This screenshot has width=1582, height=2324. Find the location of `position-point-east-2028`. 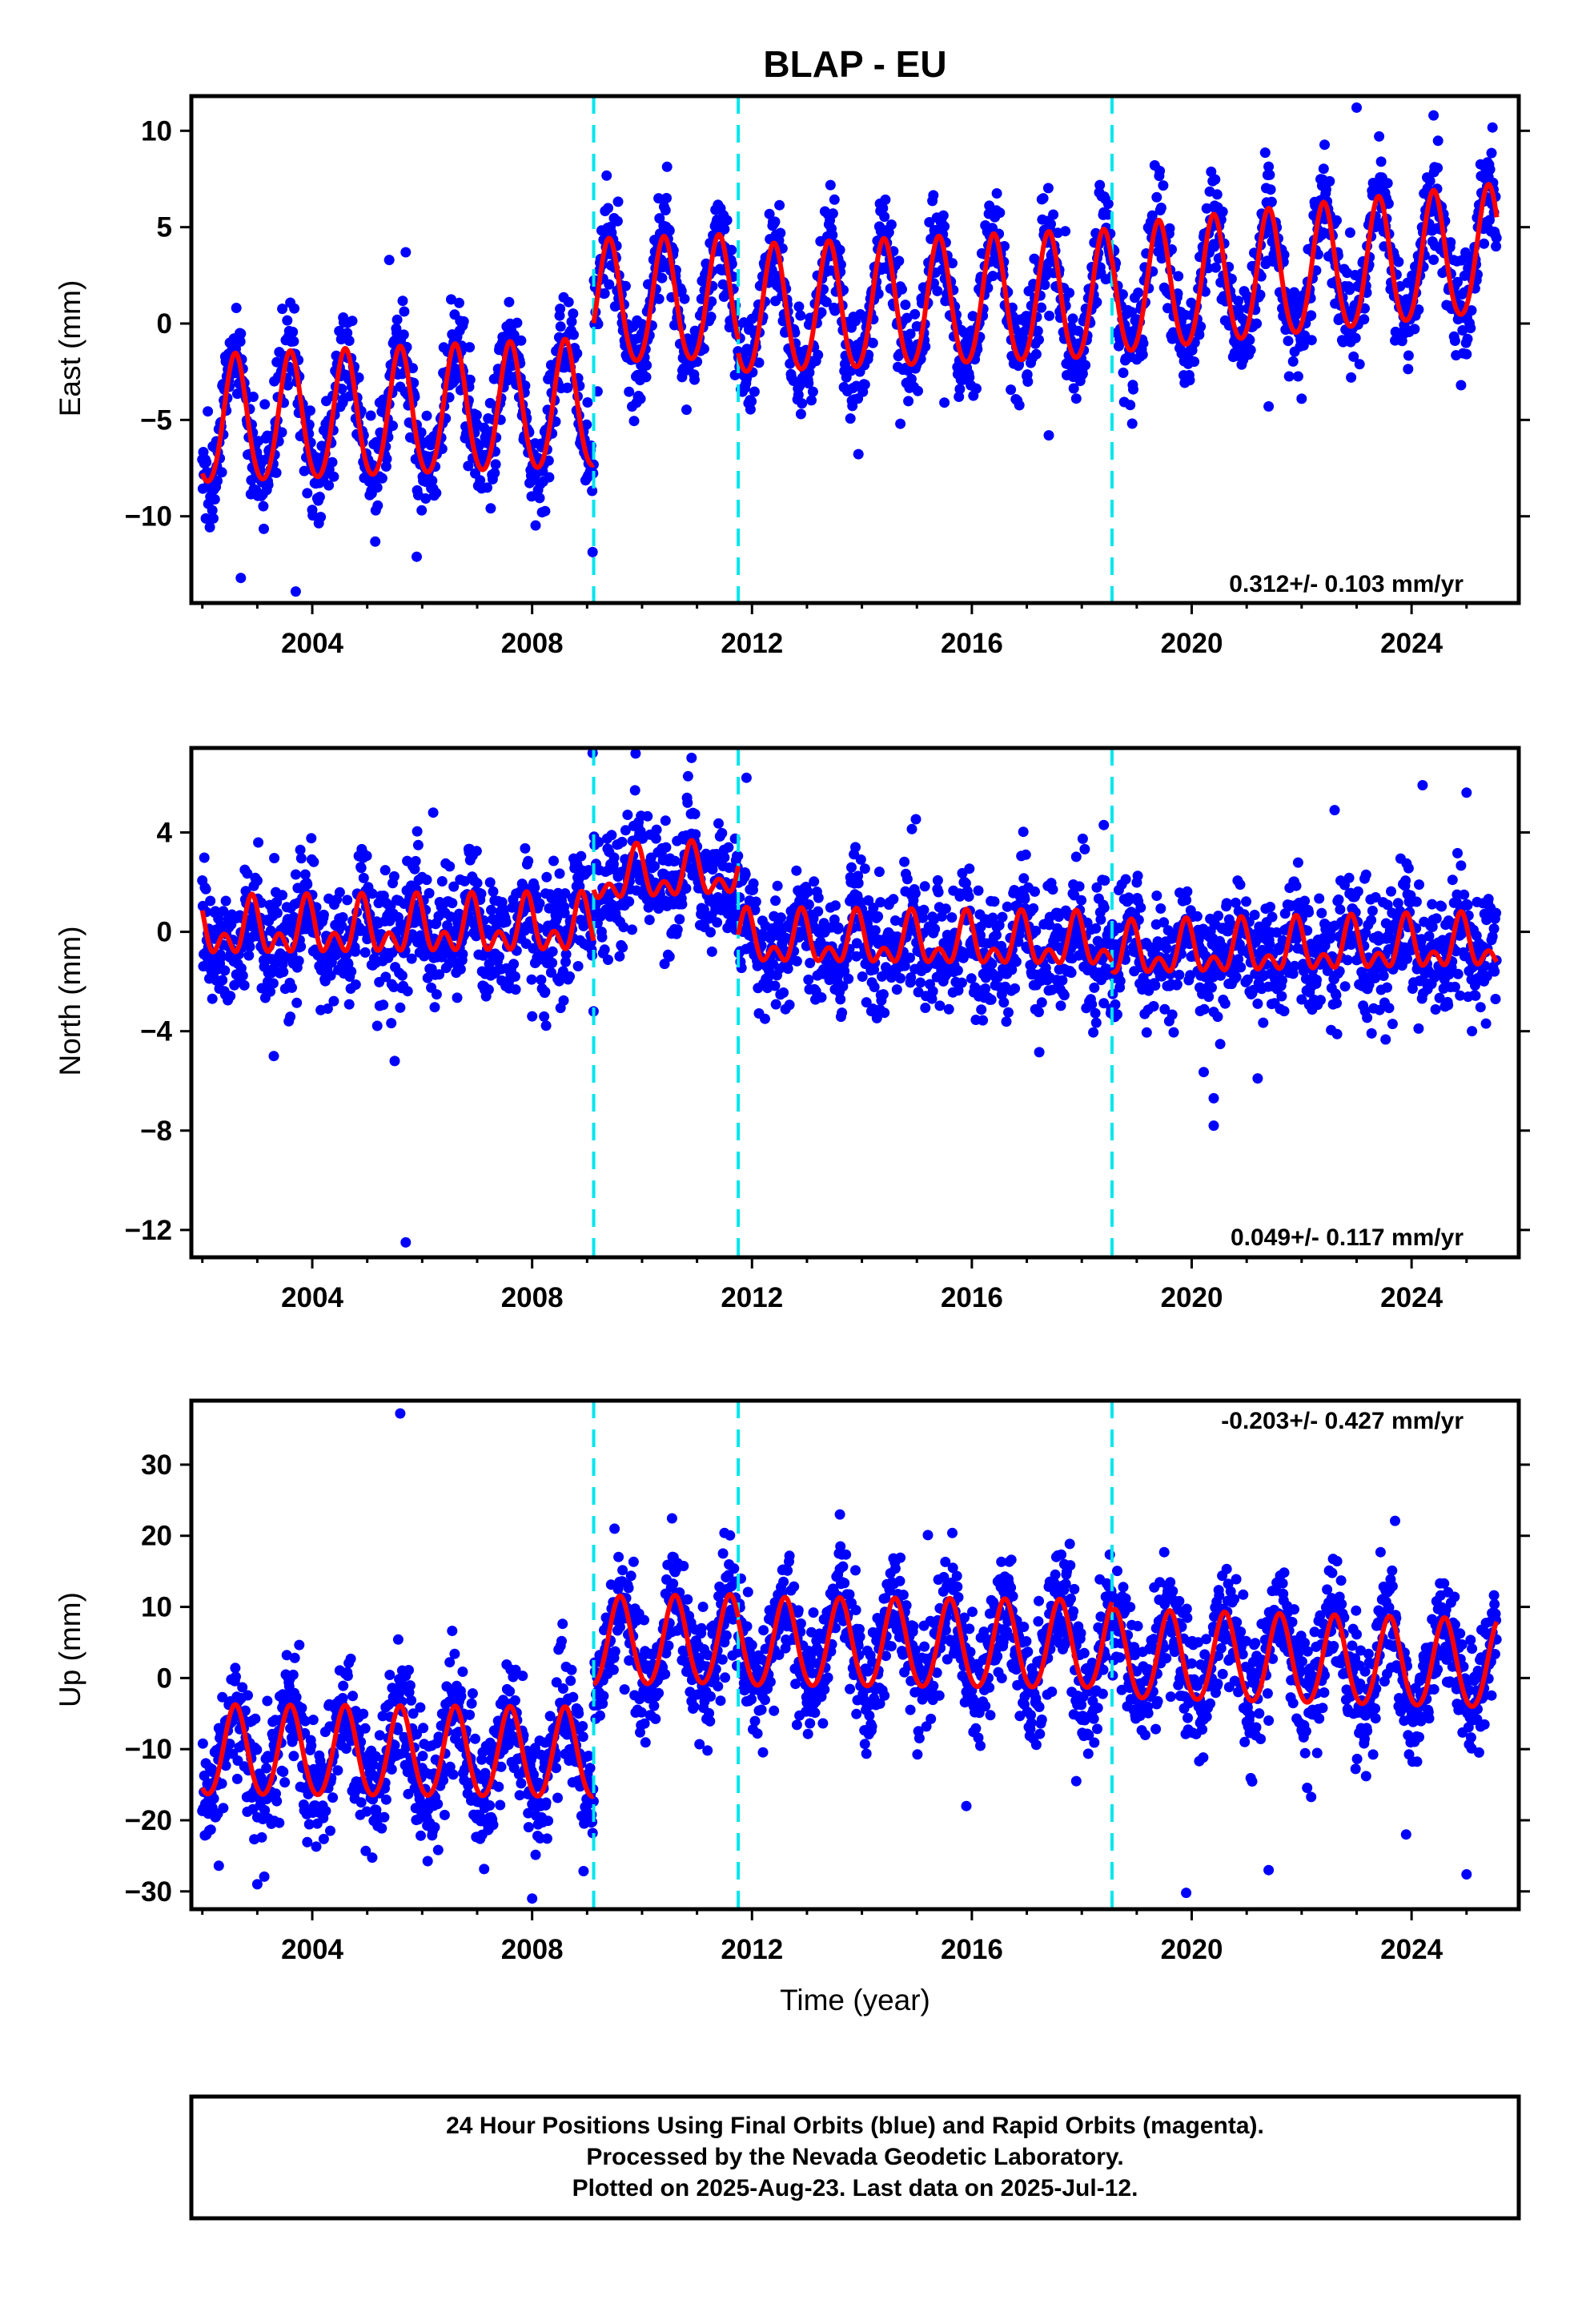

position-point-east-2028 is located at coordinates (1216, 267).